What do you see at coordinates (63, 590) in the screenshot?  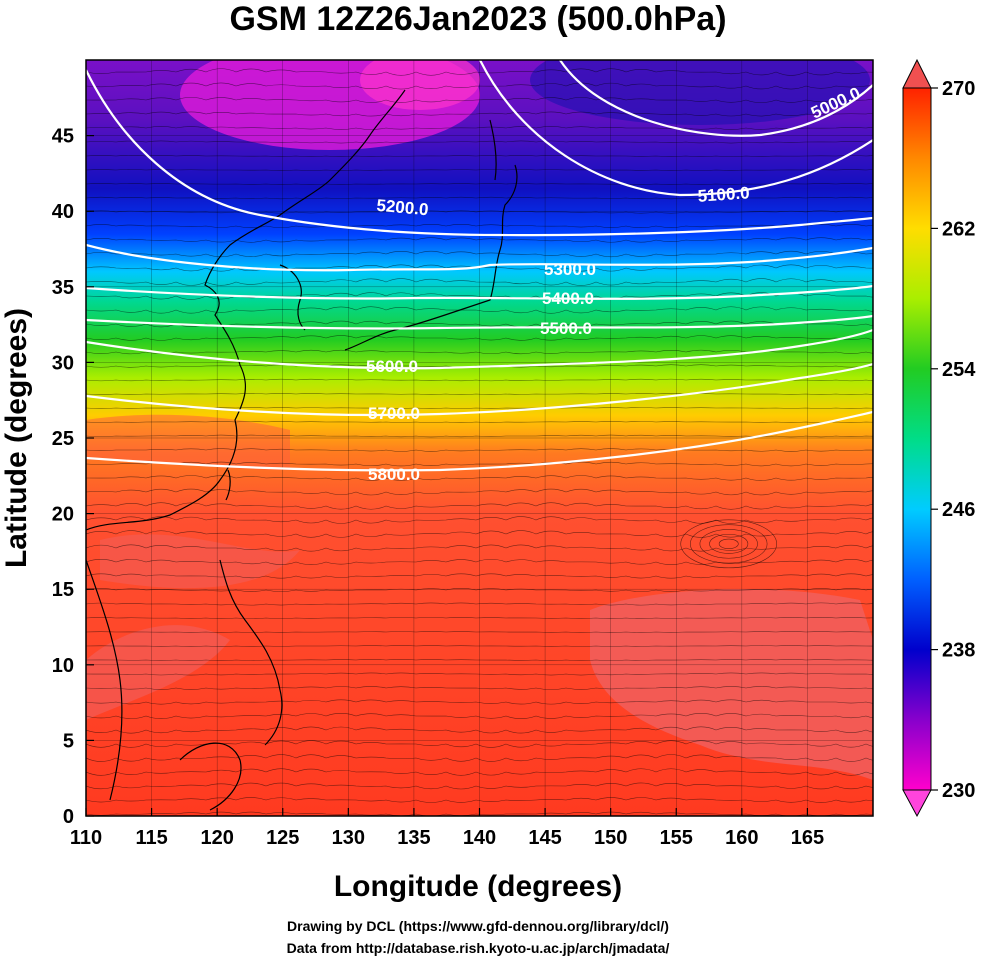 I see `y-tick-label: 15` at bounding box center [63, 590].